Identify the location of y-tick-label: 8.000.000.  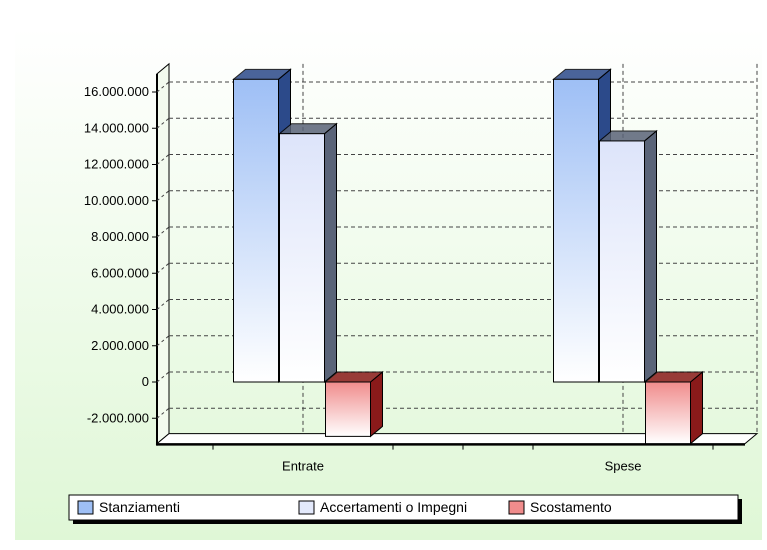
(120, 236).